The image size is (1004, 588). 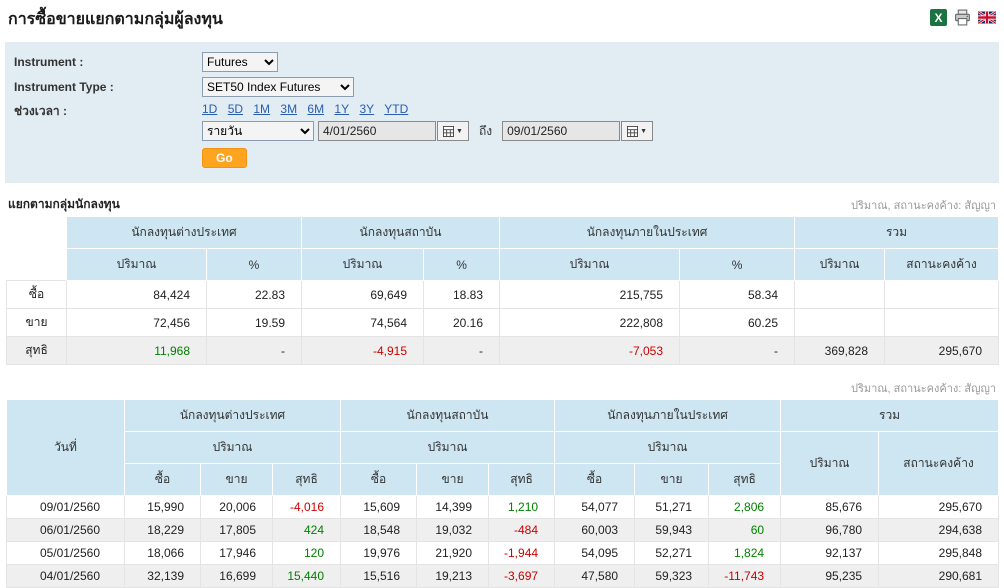 What do you see at coordinates (65, 530) in the screenshot?
I see `date-cell: 06/01/2560` at bounding box center [65, 530].